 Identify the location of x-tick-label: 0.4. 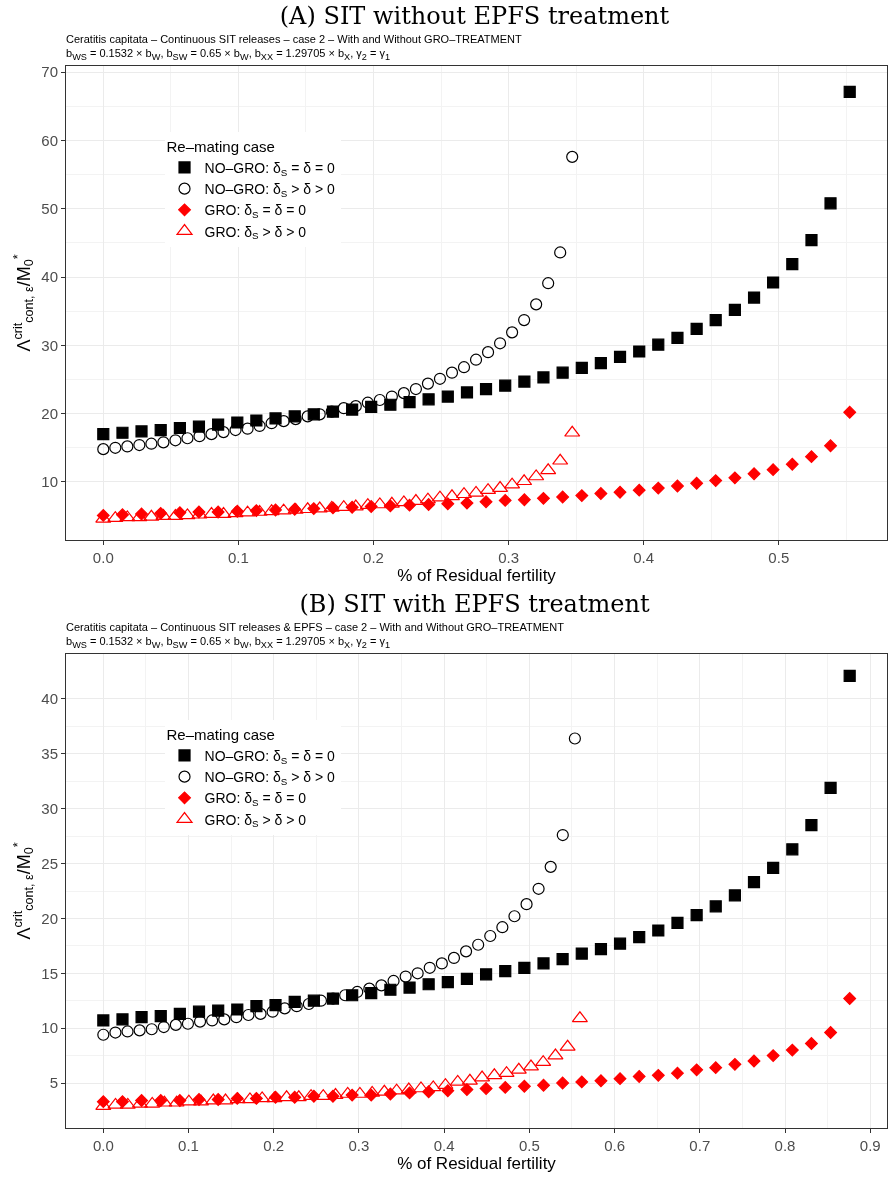
(644, 557).